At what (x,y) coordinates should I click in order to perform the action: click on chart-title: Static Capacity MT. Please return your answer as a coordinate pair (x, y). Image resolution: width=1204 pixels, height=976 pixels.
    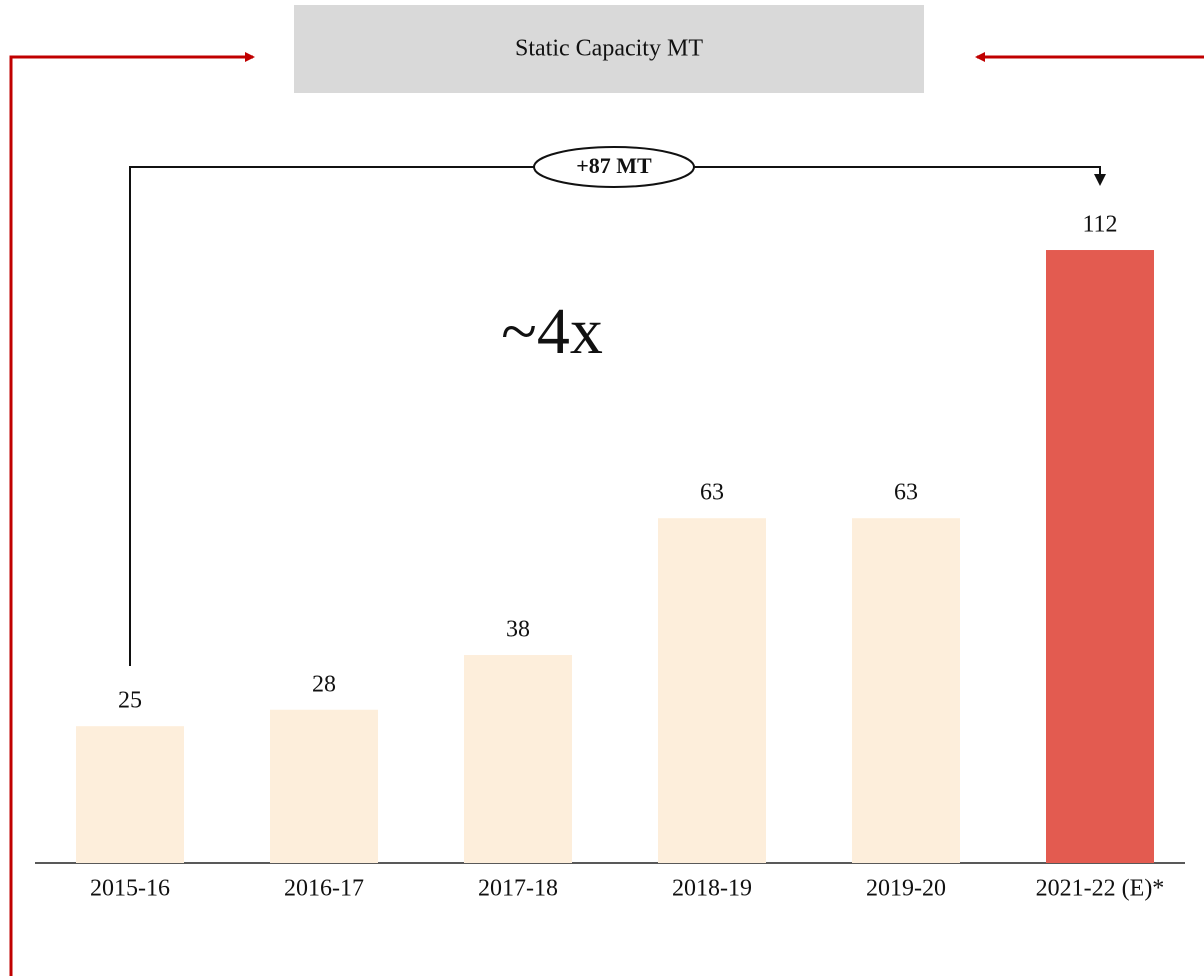
    Looking at the image, I should click on (609, 49).